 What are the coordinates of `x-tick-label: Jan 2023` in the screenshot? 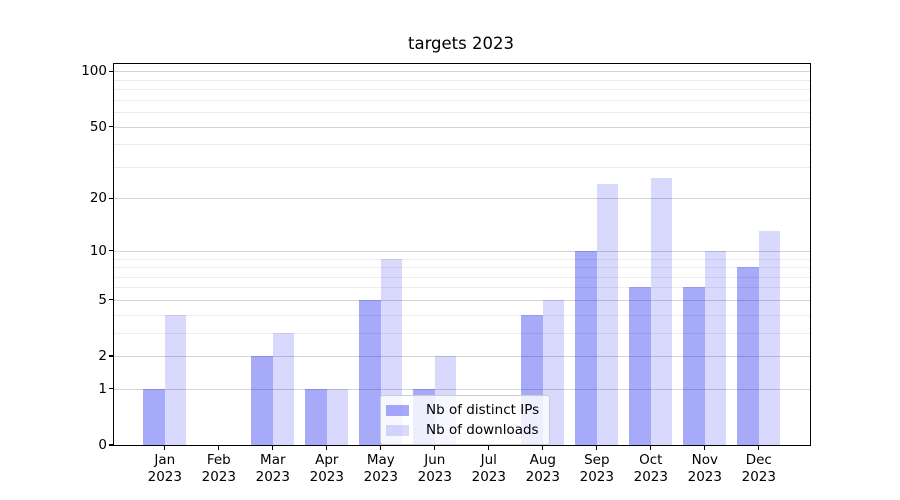 It's located at (164, 468).